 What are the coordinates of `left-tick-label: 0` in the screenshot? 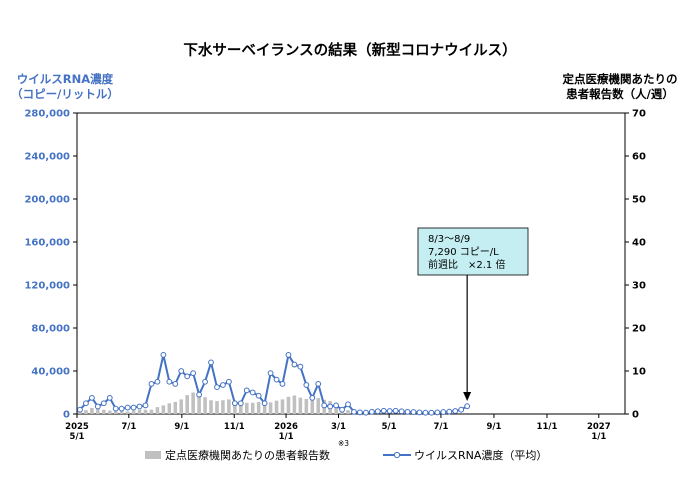 It's located at (66, 415).